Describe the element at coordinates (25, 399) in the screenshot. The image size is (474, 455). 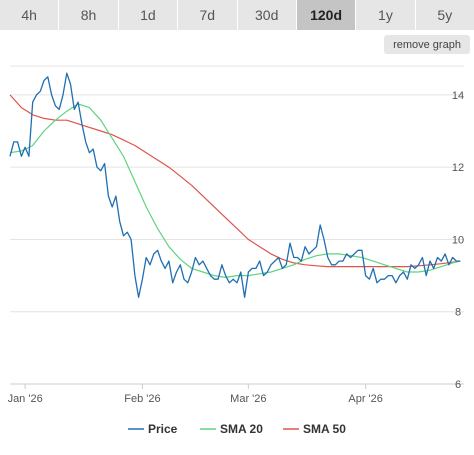
I see `x-tick-label: Jan '26` at that location.